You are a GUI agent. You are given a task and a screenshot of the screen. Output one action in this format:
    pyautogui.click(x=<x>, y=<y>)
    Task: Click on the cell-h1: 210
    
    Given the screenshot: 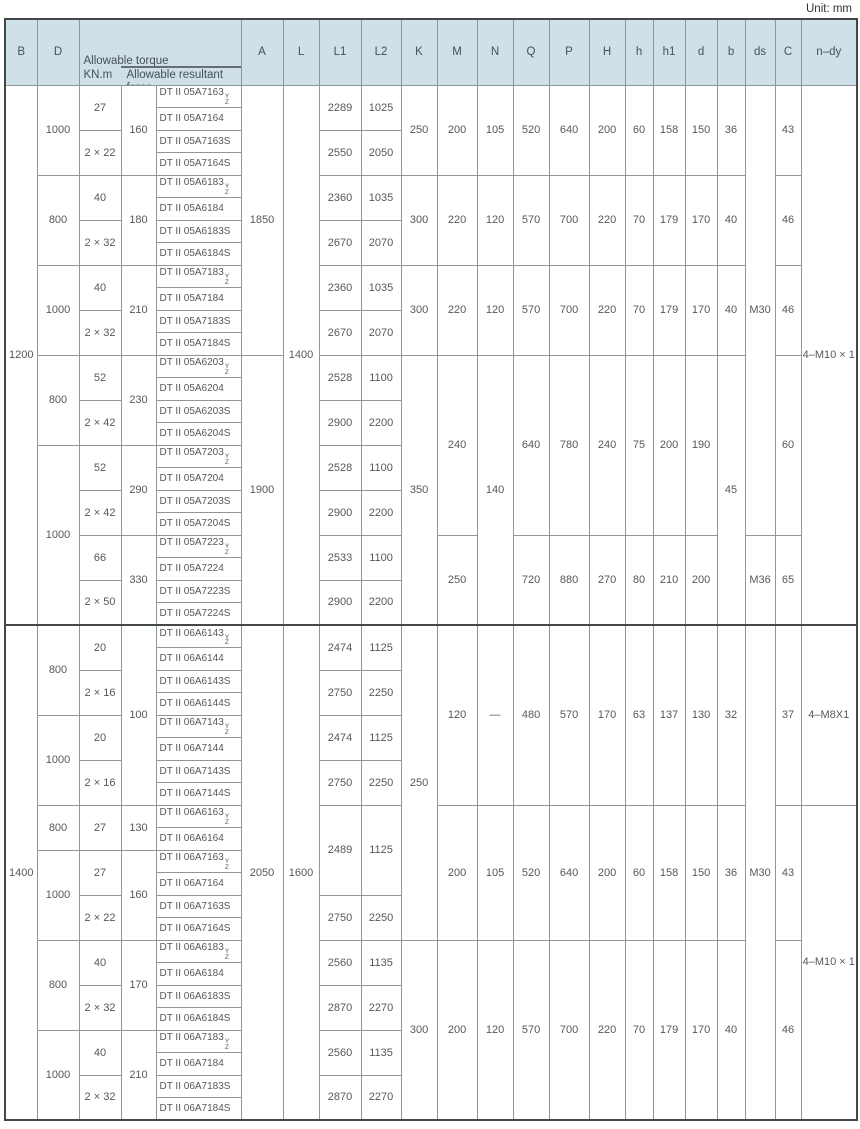 What is the action you would take?
    pyautogui.click(x=669, y=580)
    